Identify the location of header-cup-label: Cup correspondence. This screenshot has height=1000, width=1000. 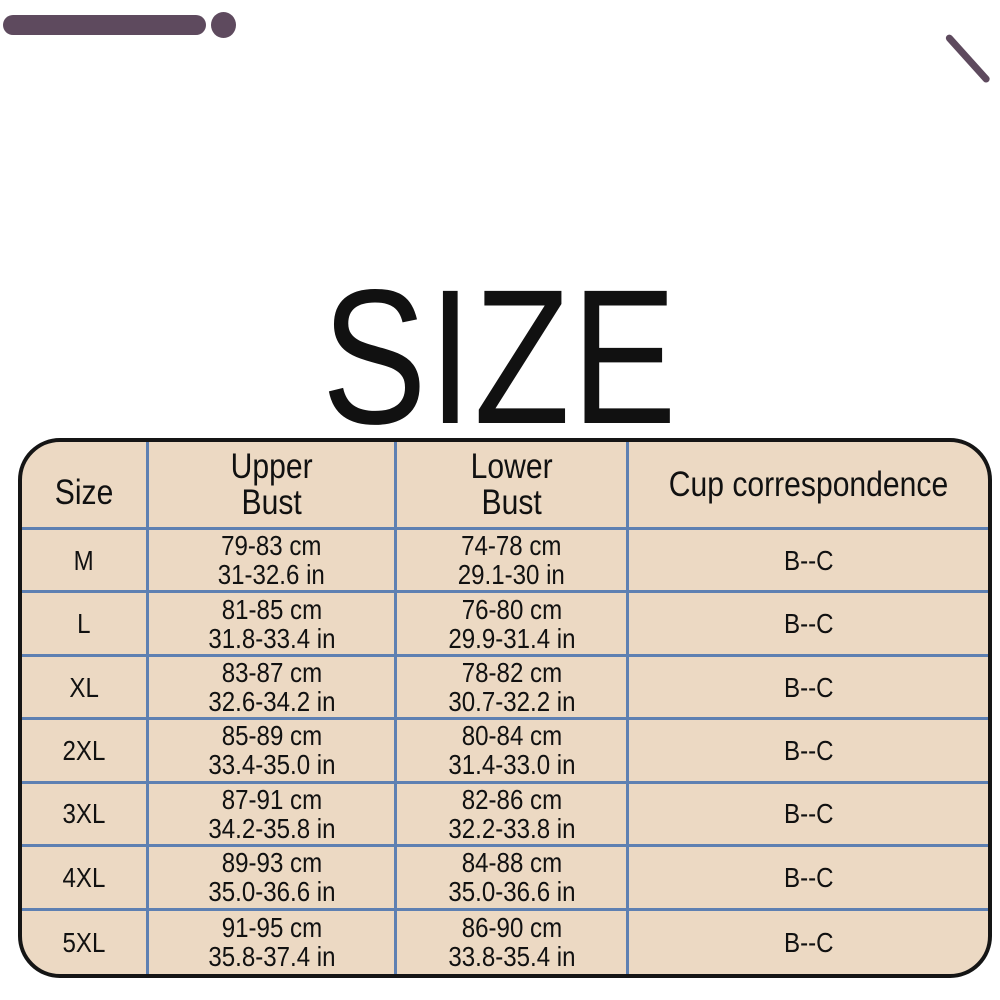
(808, 484).